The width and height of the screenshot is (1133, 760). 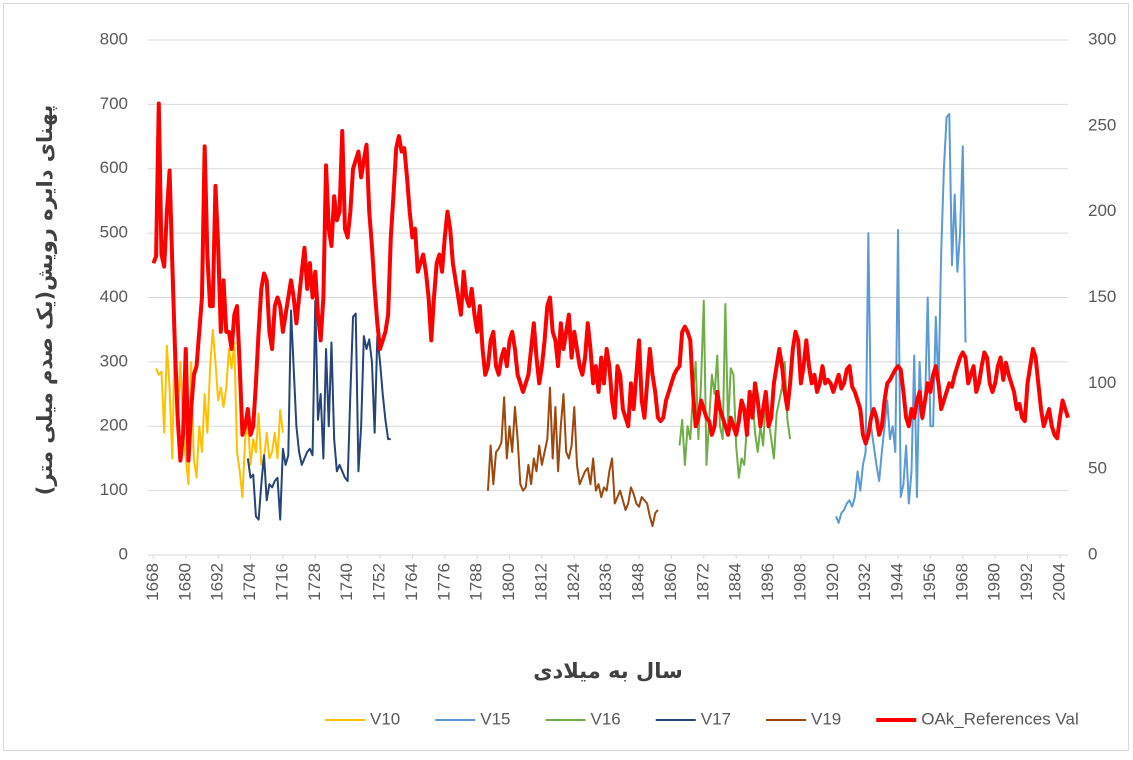 I want to click on x-tick-label: 1992, so click(x=1026, y=582).